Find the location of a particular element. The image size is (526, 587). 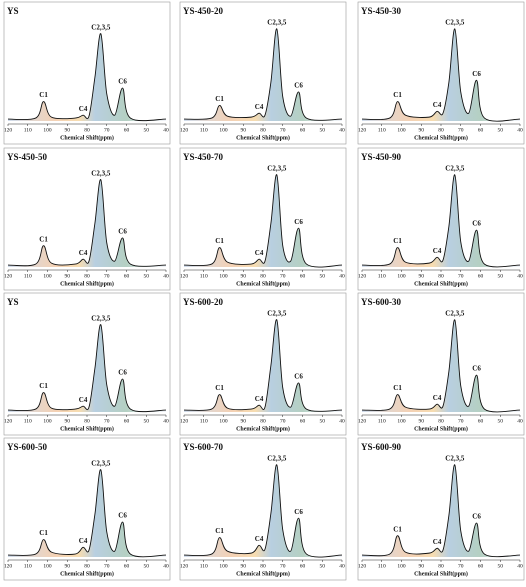

panel-title: YS-600-20 is located at coordinates (203, 302).